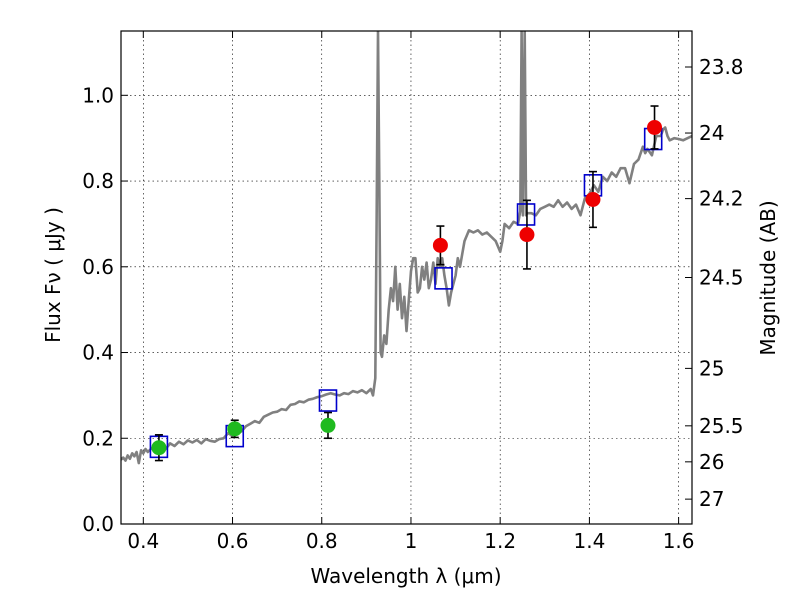 The height and width of the screenshot is (600, 800). I want to click on y-tick-label: 0.6, so click(98, 267).